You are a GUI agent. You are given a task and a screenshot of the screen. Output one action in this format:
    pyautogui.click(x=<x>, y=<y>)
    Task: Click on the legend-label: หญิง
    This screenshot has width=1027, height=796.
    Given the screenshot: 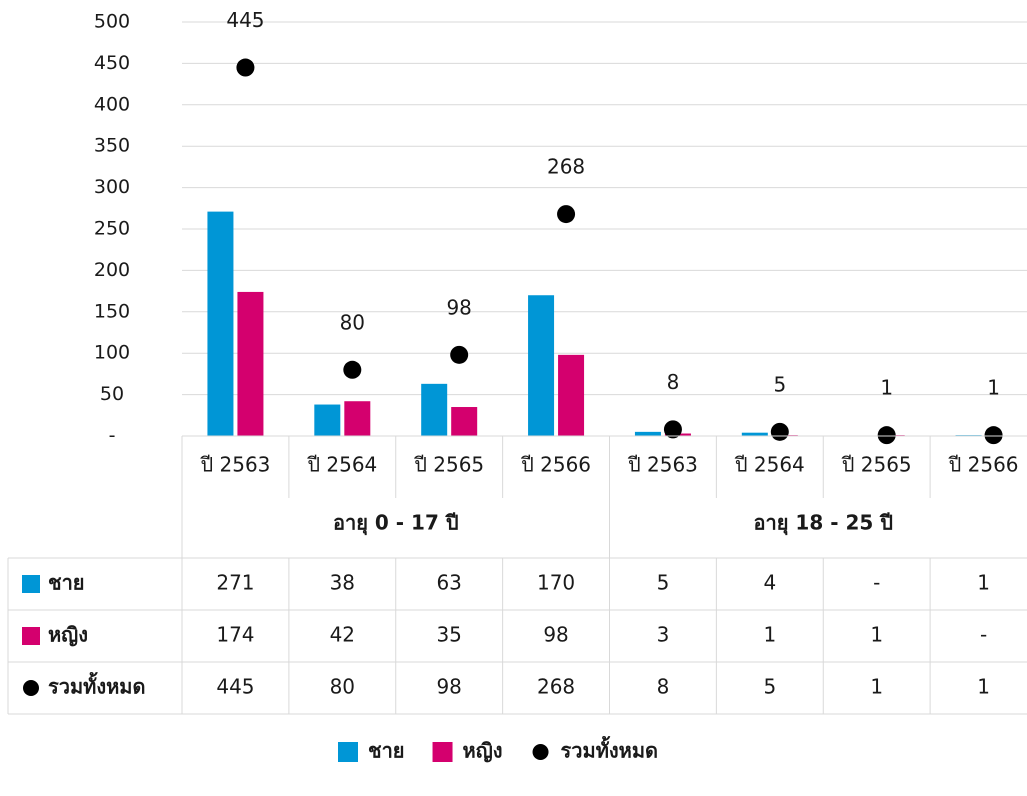 What is the action you would take?
    pyautogui.click(x=483, y=751)
    